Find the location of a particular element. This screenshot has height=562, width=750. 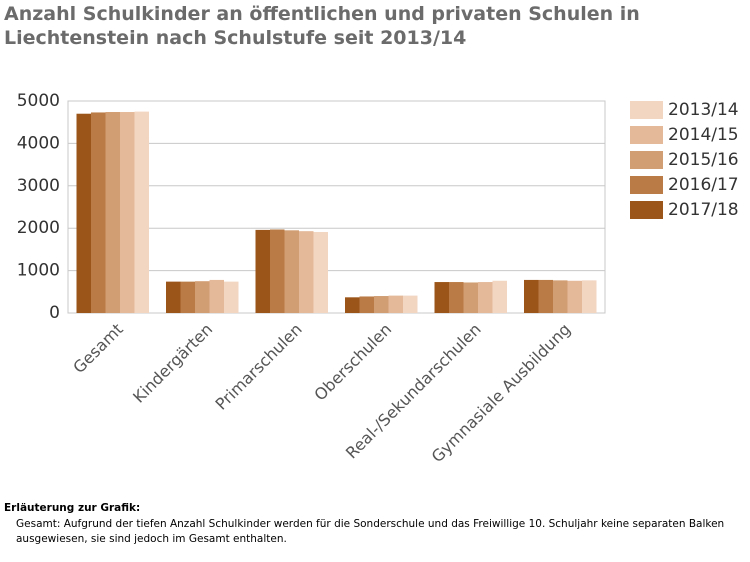

legend-label: 2015/16 is located at coordinates (703, 160).